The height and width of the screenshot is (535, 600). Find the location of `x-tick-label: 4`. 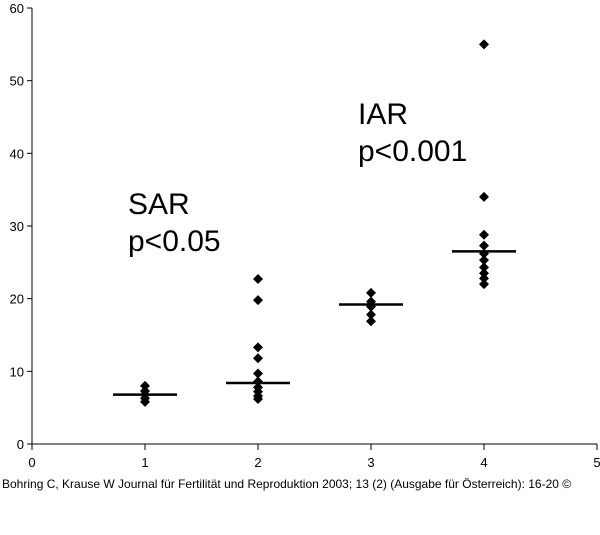

x-tick-label: 4 is located at coordinates (483, 462).